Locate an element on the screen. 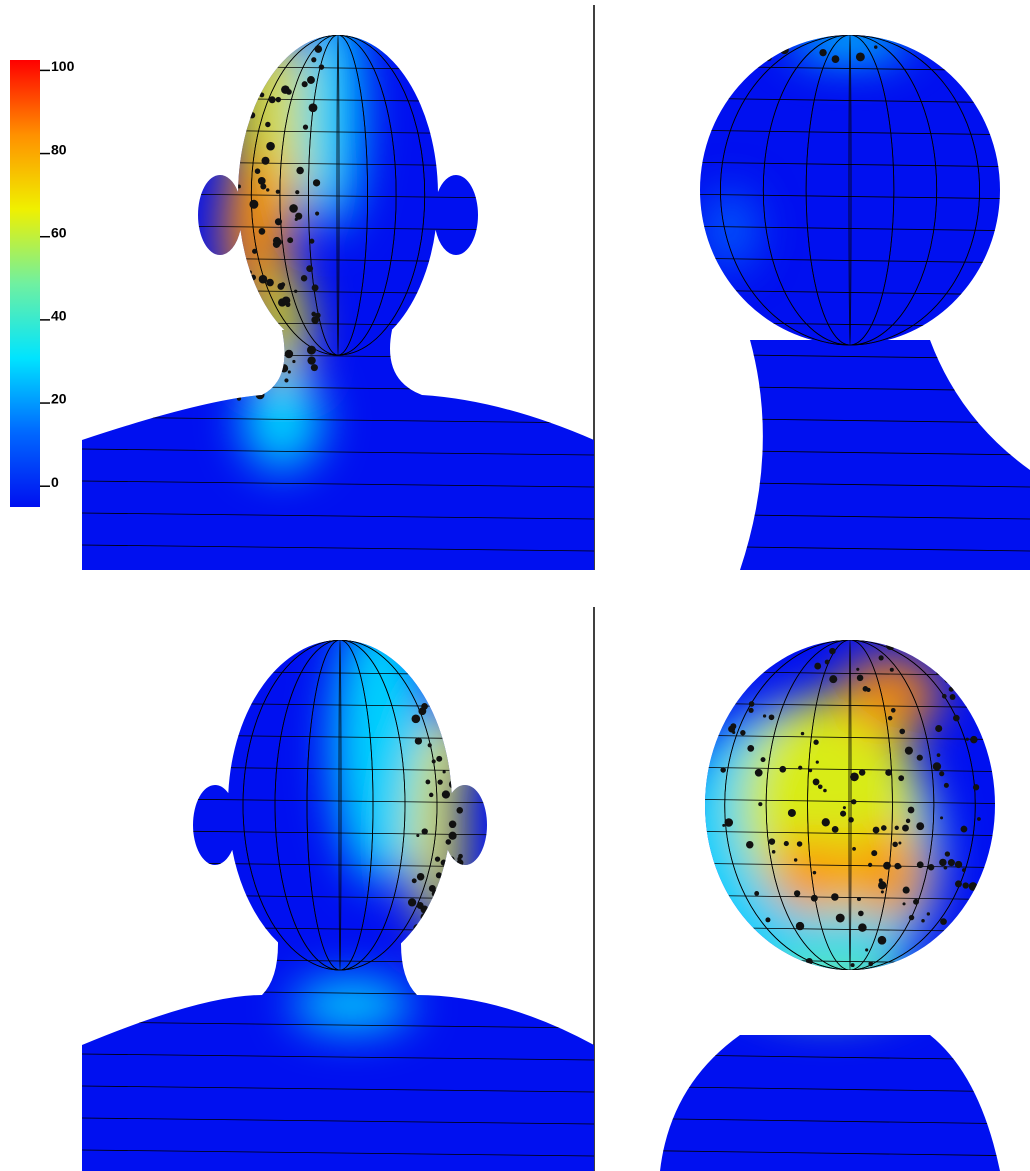  colorbar is located at coordinates (25, 283).